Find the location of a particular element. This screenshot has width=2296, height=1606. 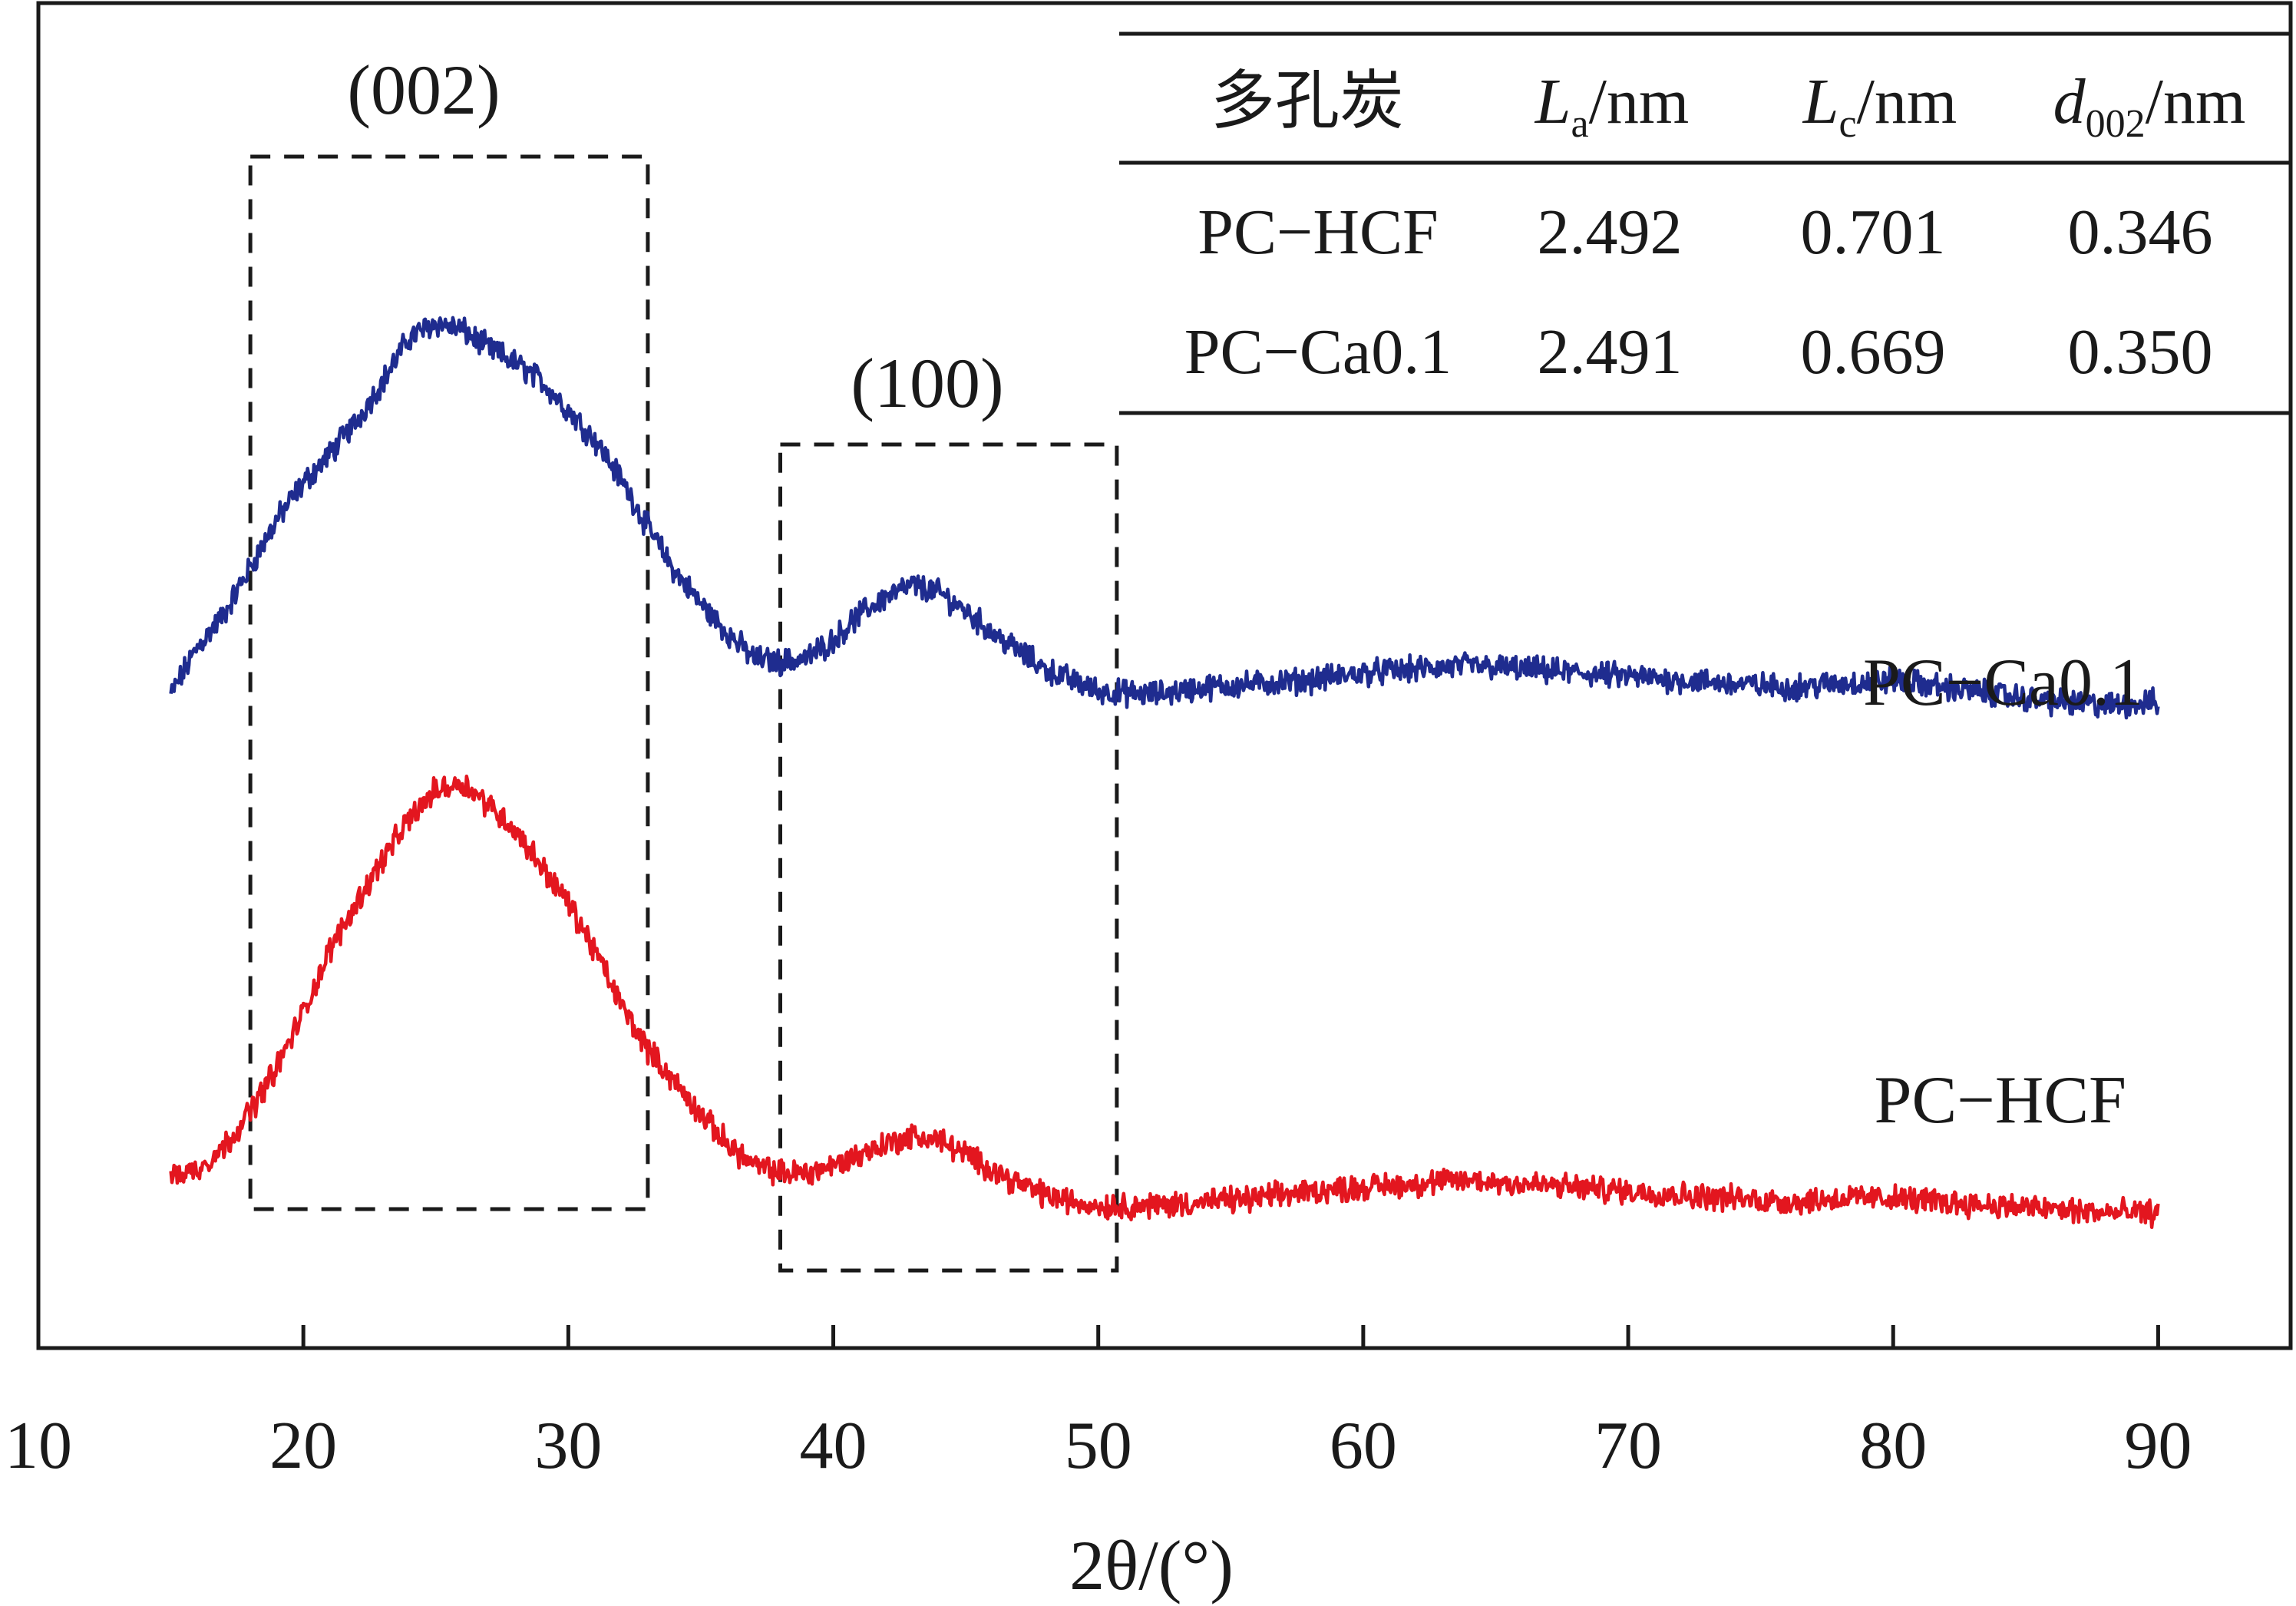

table-header-la-unit: /nm is located at coordinates (1639, 101).